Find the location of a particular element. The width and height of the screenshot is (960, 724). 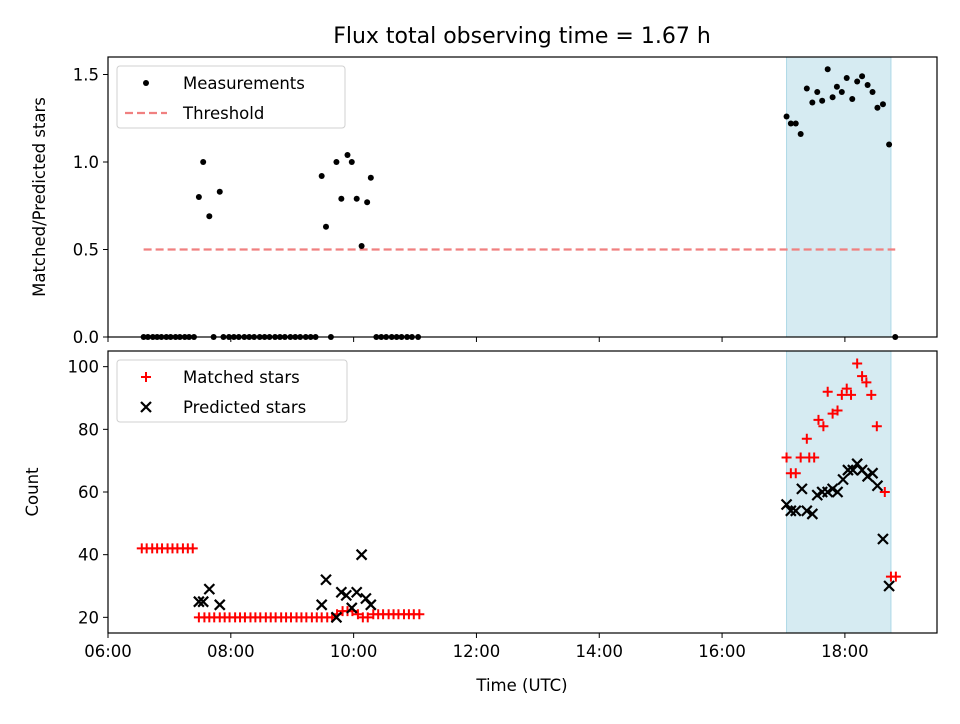

figure-title: Flux total observing time = 1.67 h is located at coordinates (522, 36).